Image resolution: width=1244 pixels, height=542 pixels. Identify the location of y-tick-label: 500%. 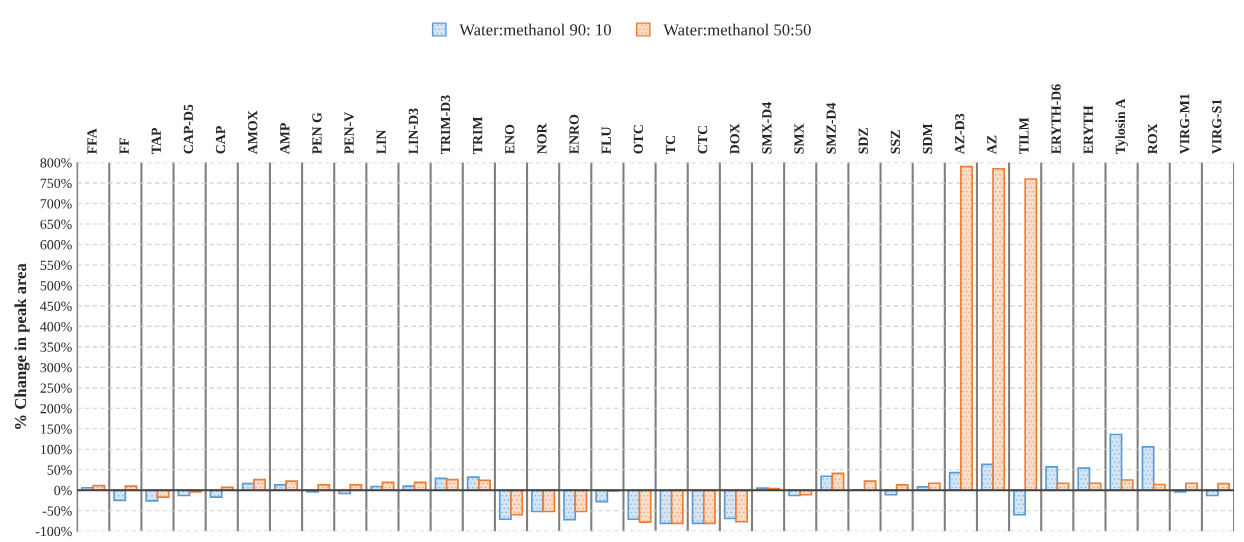
(56, 286).